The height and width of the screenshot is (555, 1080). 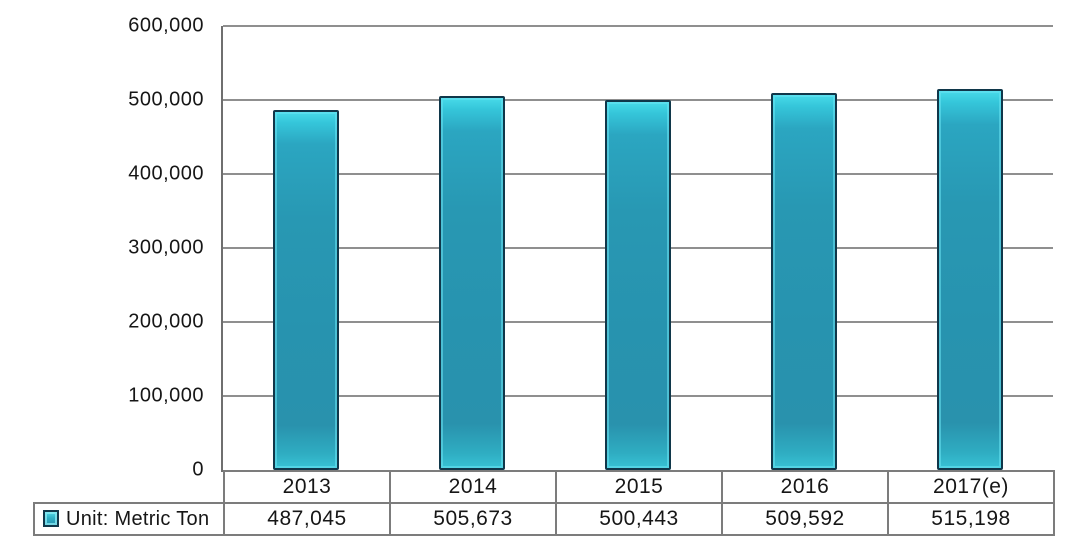 What do you see at coordinates (805, 487) in the screenshot?
I see `year-cell: 2016` at bounding box center [805, 487].